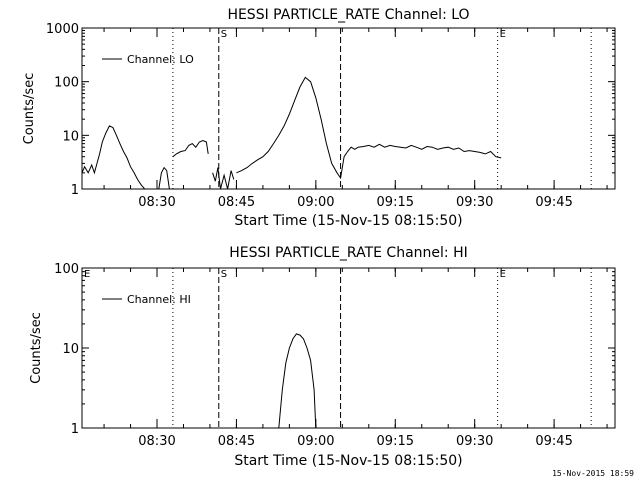 The height and width of the screenshot is (484, 640). I want to click on footer-timestamp: 15-Nov-2015 18:59, so click(593, 473).